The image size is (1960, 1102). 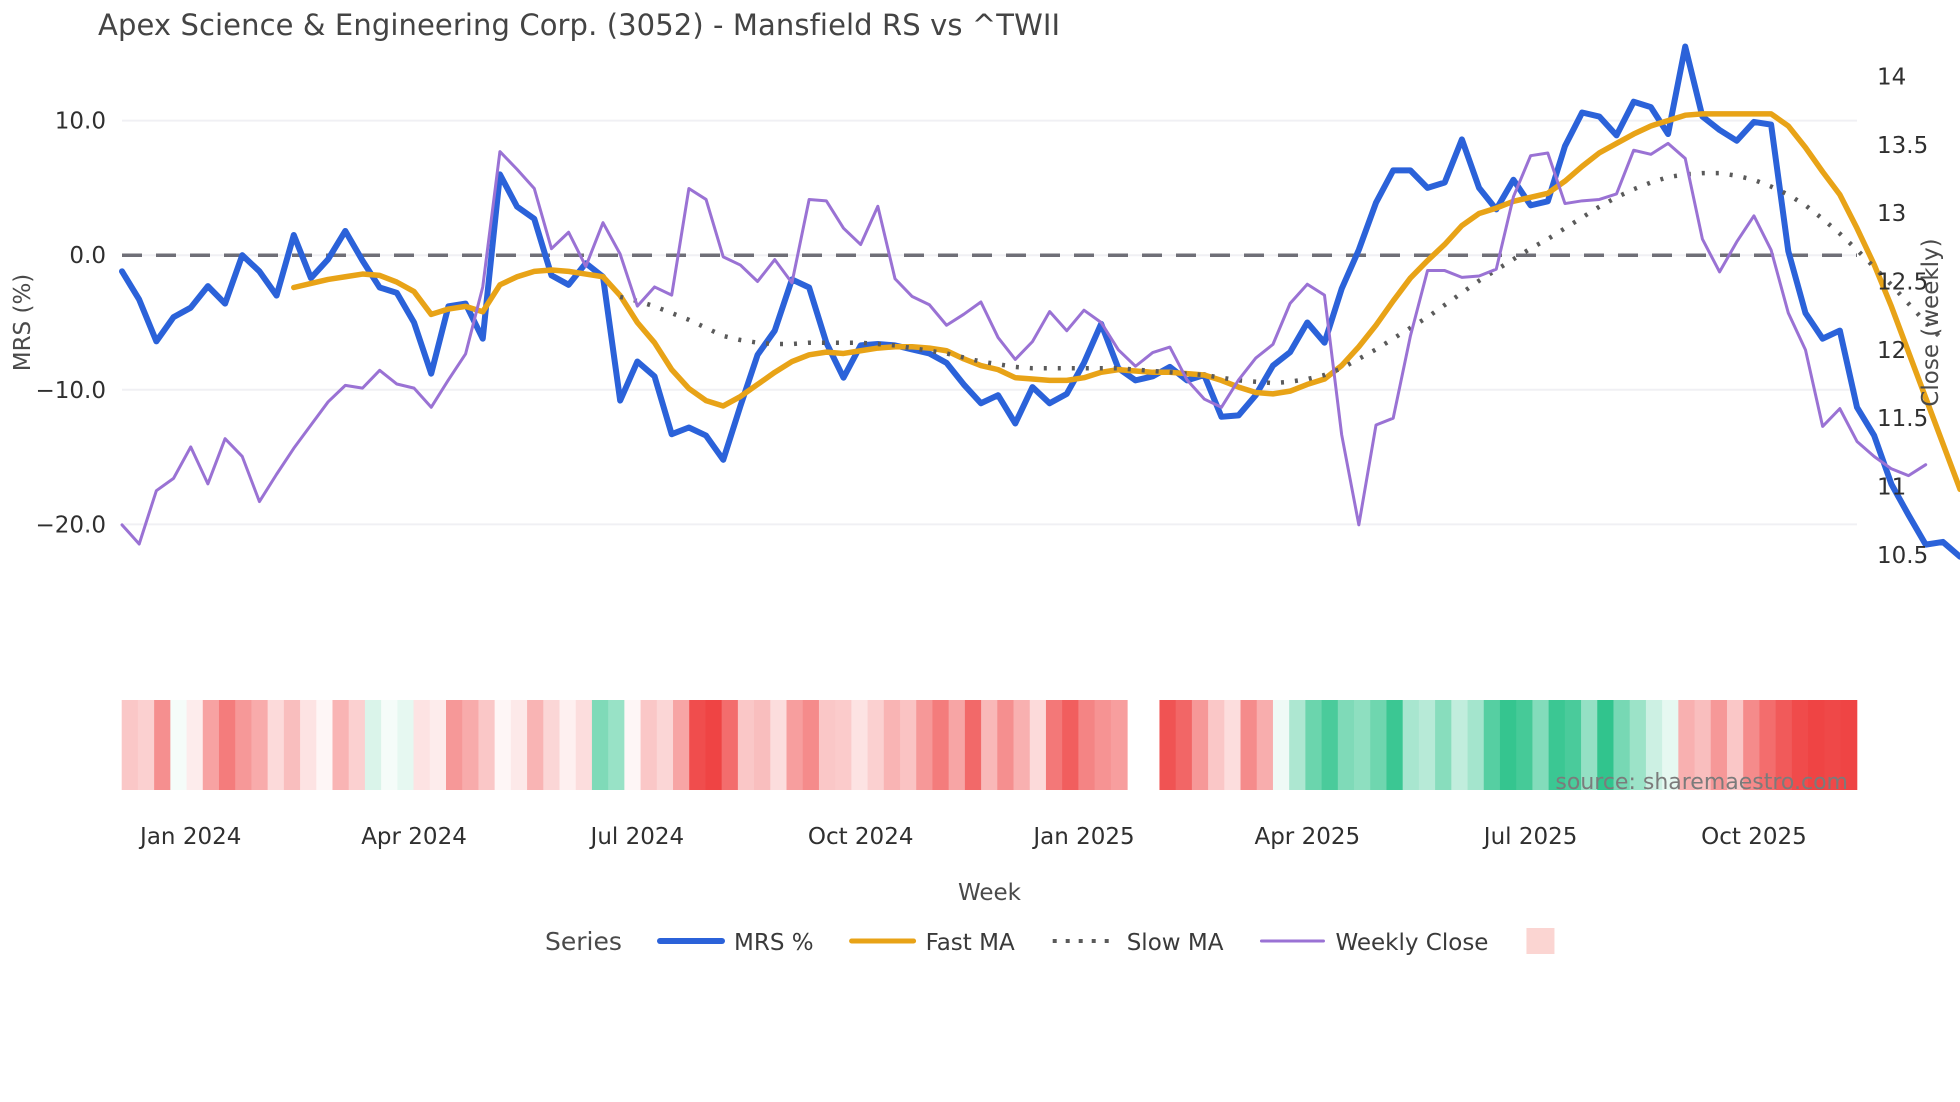 What do you see at coordinates (970, 943) in the screenshot?
I see `legend-label-fast-ma: Fast MA` at bounding box center [970, 943].